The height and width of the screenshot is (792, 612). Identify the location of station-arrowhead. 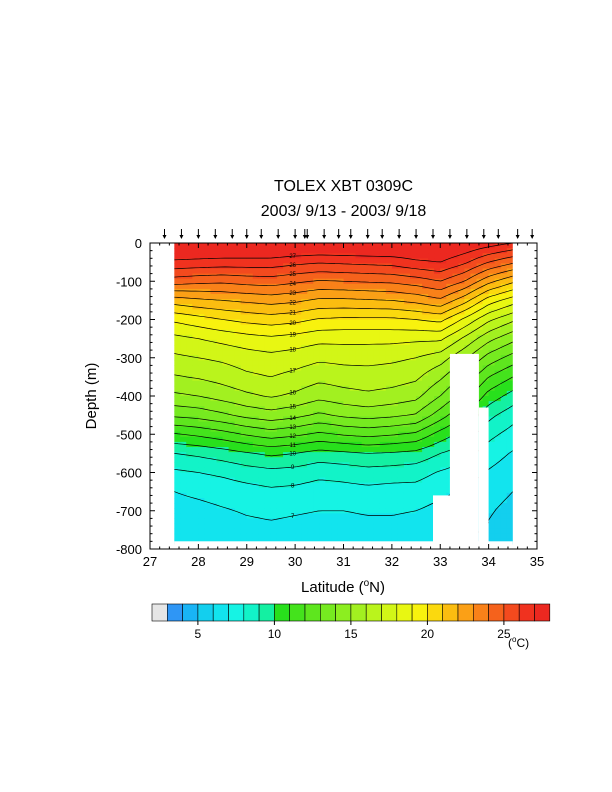
(466, 237).